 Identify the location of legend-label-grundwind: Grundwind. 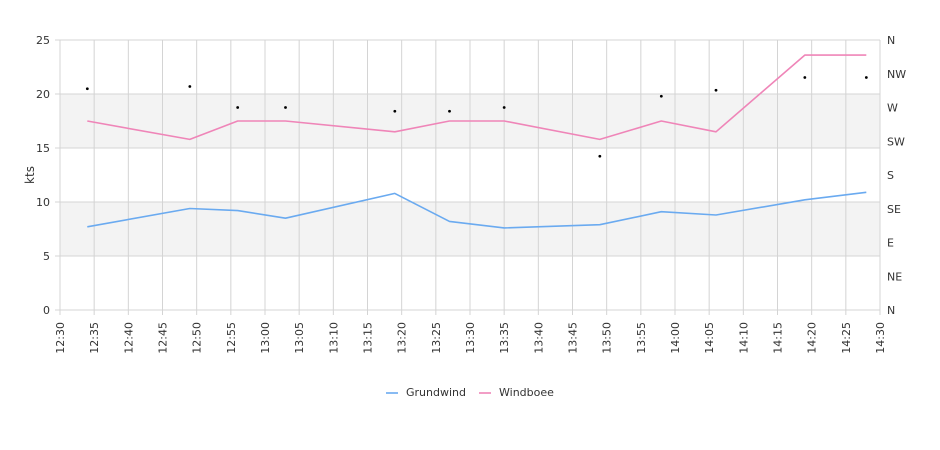
(436, 392).